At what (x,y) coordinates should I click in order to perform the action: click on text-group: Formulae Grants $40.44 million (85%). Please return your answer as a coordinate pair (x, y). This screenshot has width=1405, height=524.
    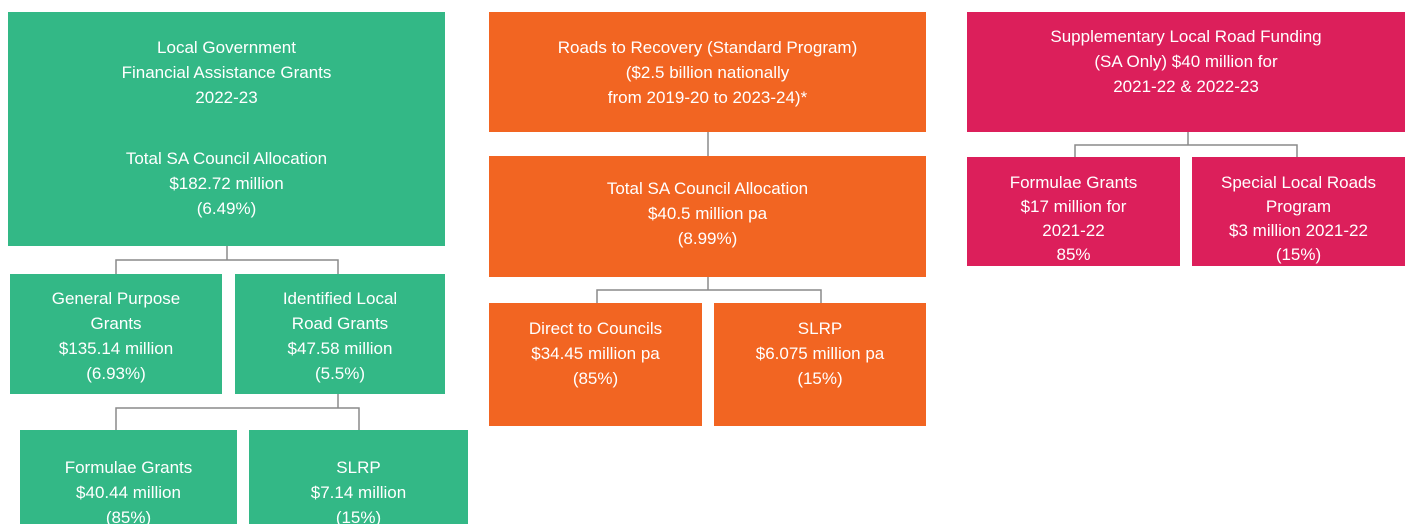
    Looking at the image, I should click on (128, 489).